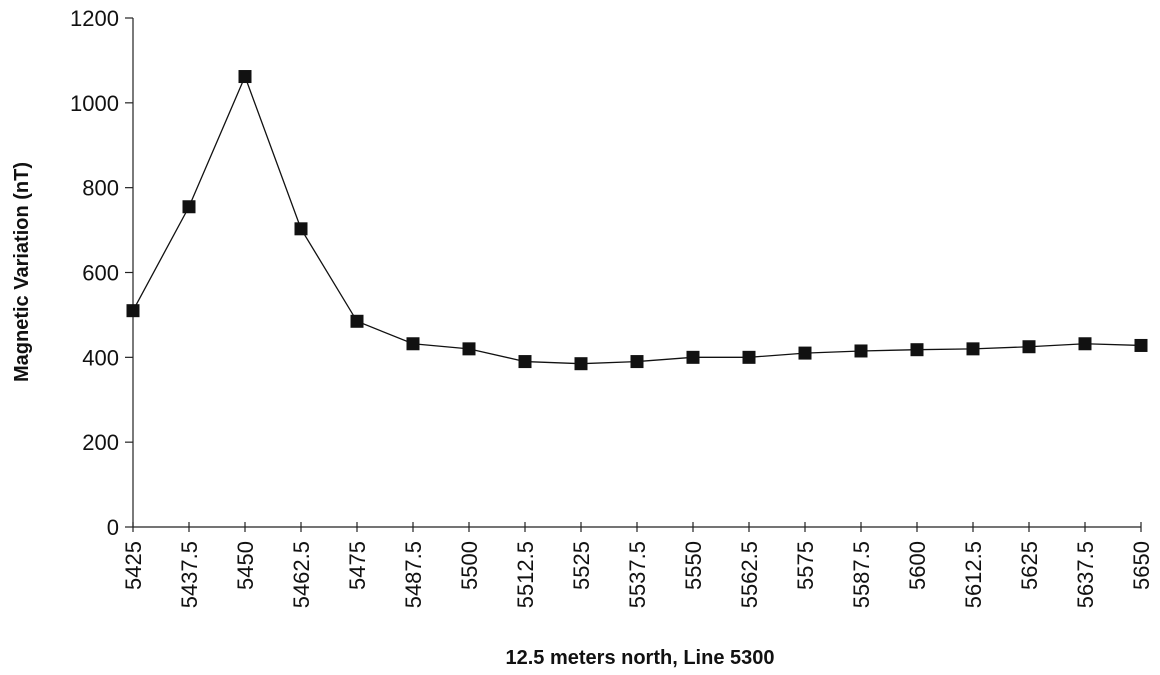  I want to click on x-tick-label: 5512.5, so click(525, 574).